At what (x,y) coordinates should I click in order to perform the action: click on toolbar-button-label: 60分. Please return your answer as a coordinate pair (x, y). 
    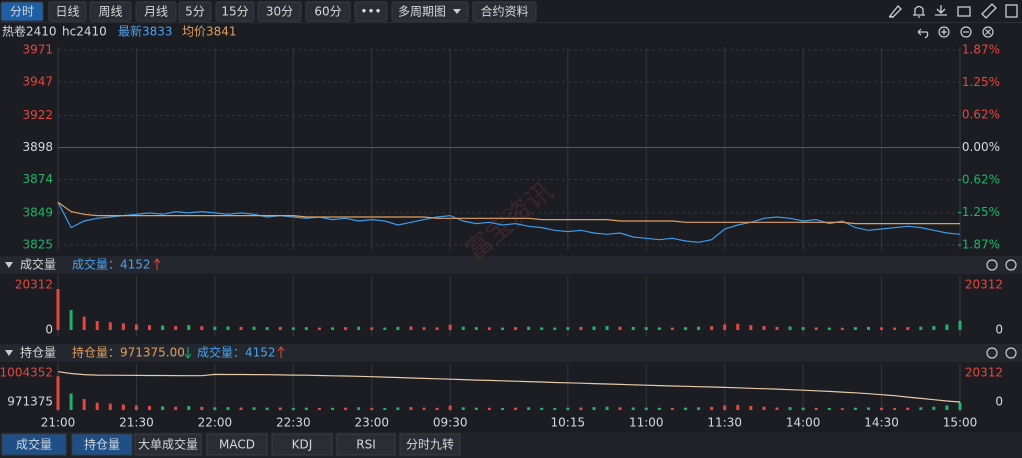
    Looking at the image, I should click on (327, 12).